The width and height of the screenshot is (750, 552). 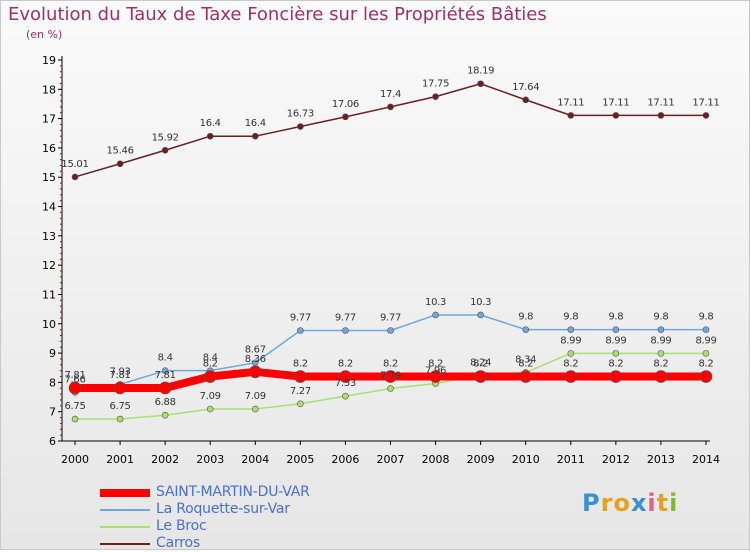 What do you see at coordinates (165, 402) in the screenshot?
I see `data-label: 6.88` at bounding box center [165, 402].